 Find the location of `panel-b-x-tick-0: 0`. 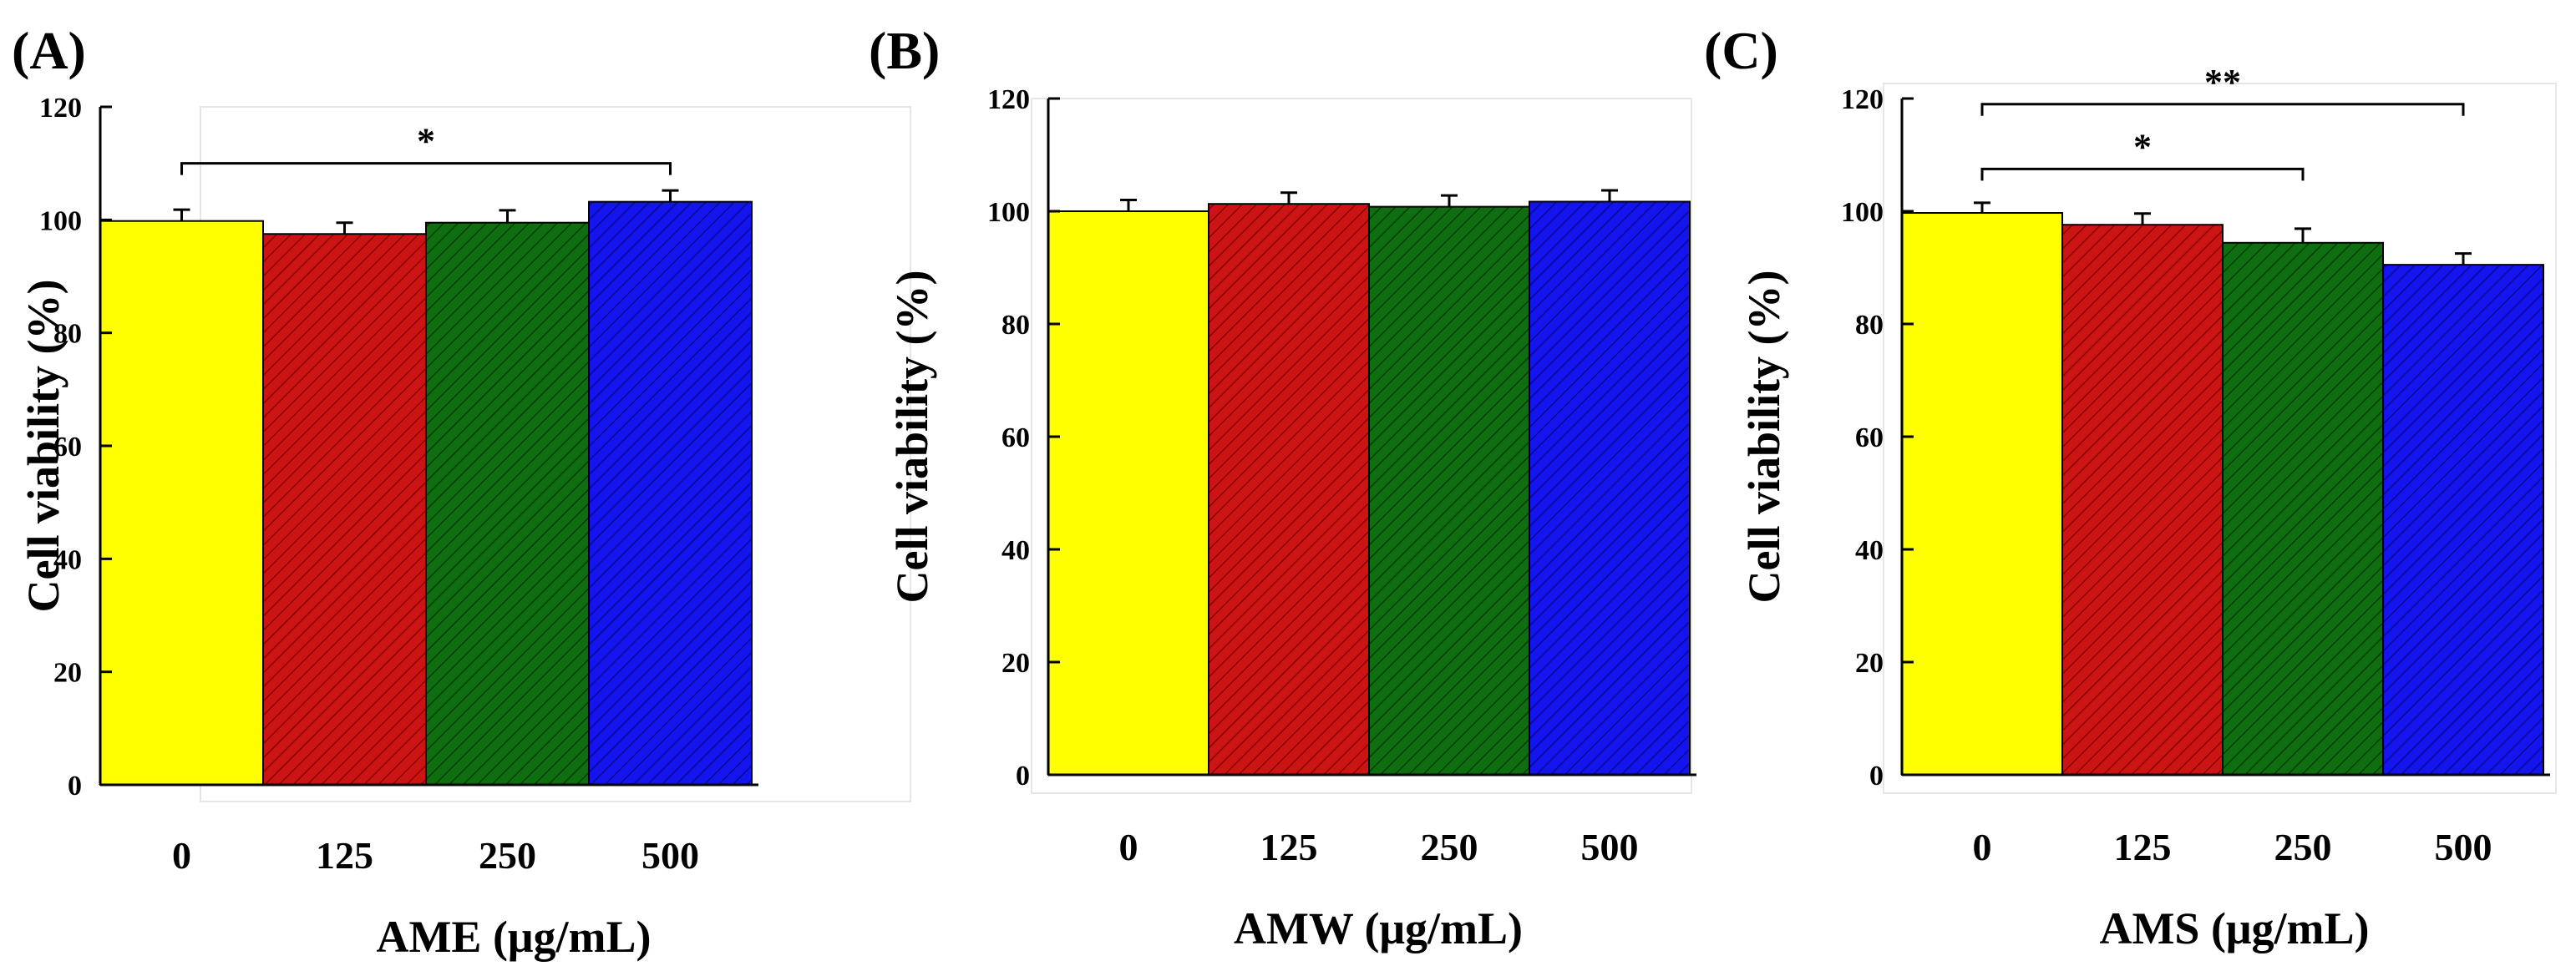

panel-b-x-tick-0: 0 is located at coordinates (1128, 847).